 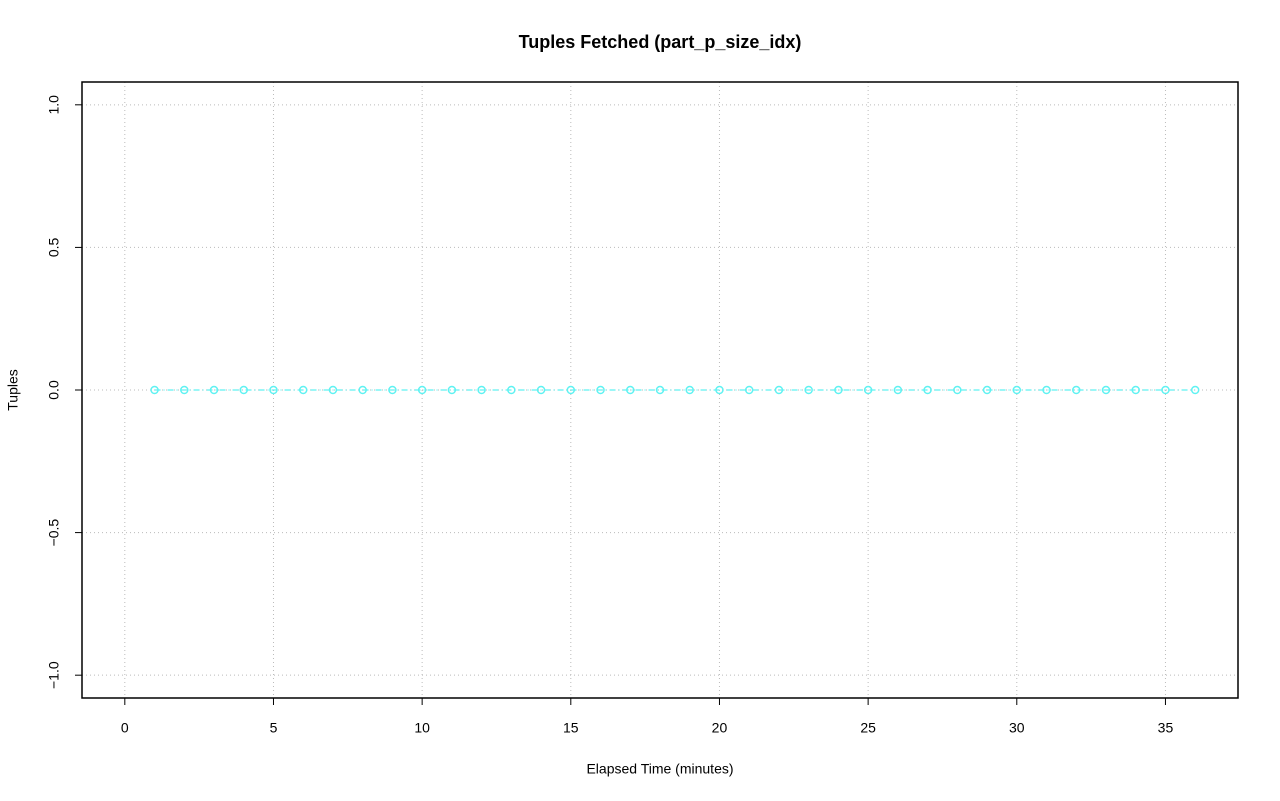 I want to click on x-tick-label: 30, so click(x=1017, y=728).